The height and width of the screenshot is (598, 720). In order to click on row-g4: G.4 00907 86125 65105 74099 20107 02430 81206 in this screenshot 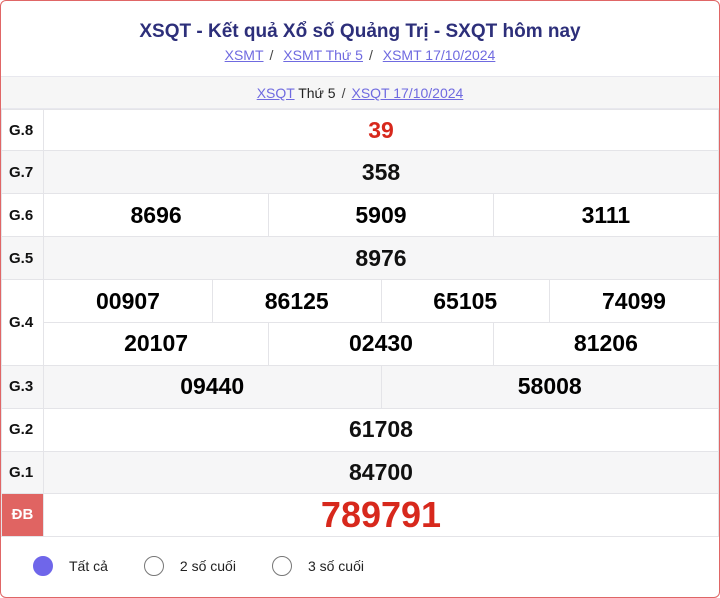, I will do `click(360, 322)`.